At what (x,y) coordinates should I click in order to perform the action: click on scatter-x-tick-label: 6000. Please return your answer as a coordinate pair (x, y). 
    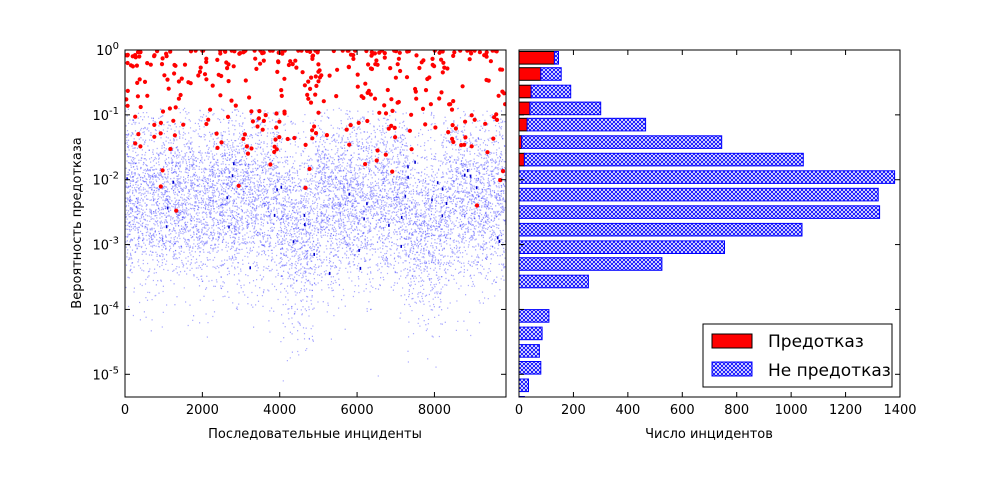
    Looking at the image, I should click on (357, 410).